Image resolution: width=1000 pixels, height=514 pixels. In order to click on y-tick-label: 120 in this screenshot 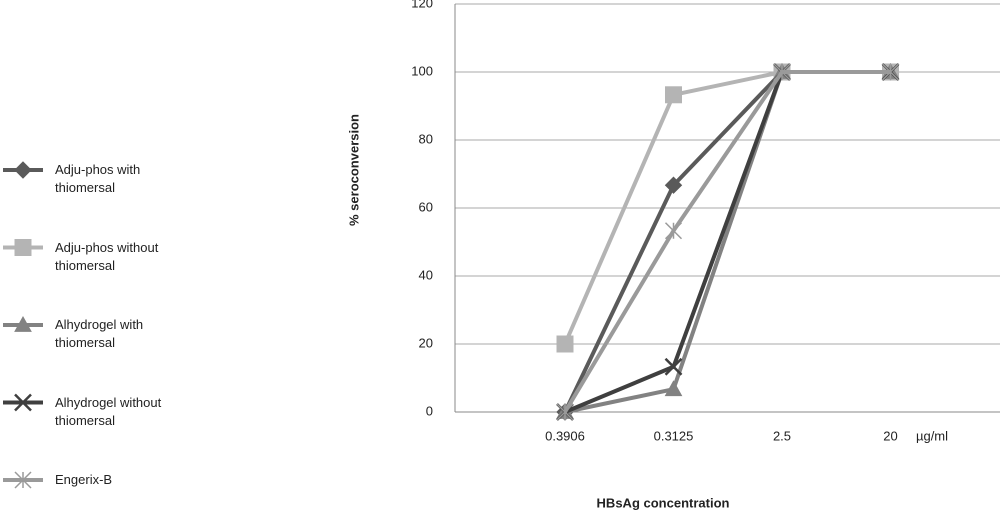, I will do `click(422, 5)`.